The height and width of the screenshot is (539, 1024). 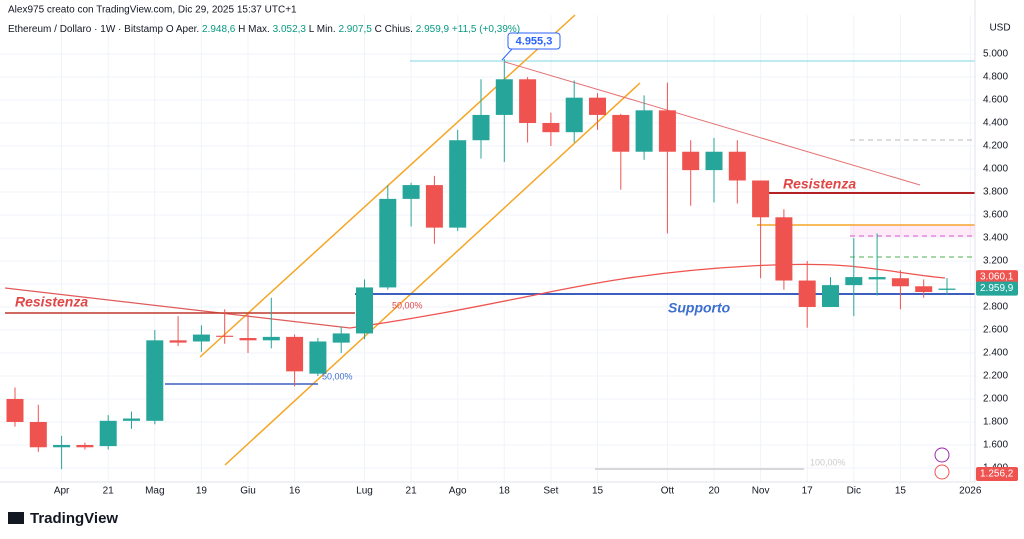 I want to click on annotation: 100,00%, so click(x=828, y=462).